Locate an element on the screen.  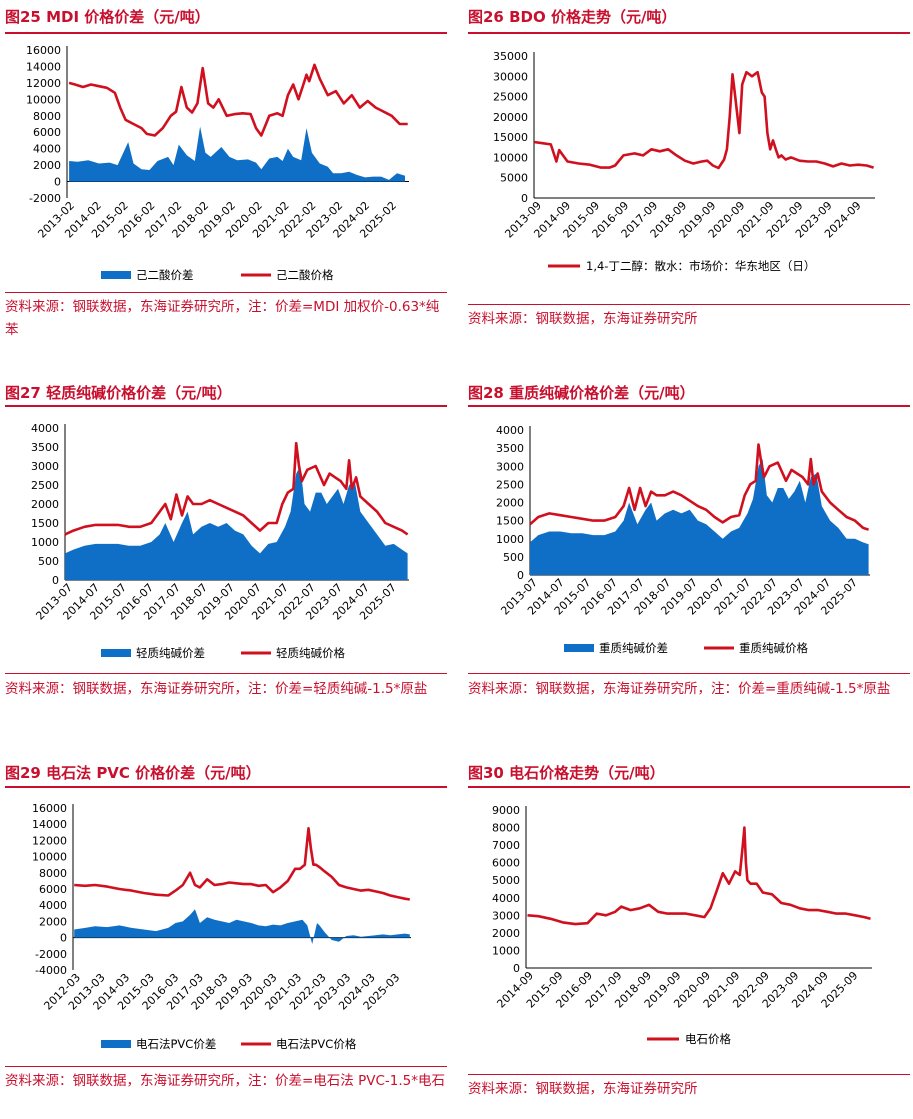
source-note: 资料来源：钢联数据，东海证券研究所，注：价差=电石法 PVC-1.5*电石 is located at coordinates (225, 1081).